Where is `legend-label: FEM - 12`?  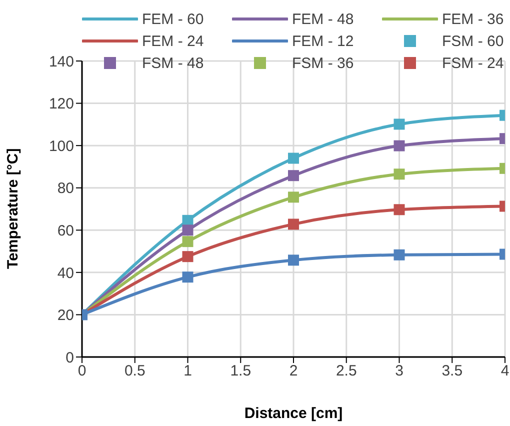 legend-label: FEM - 12 is located at coordinates (323, 41).